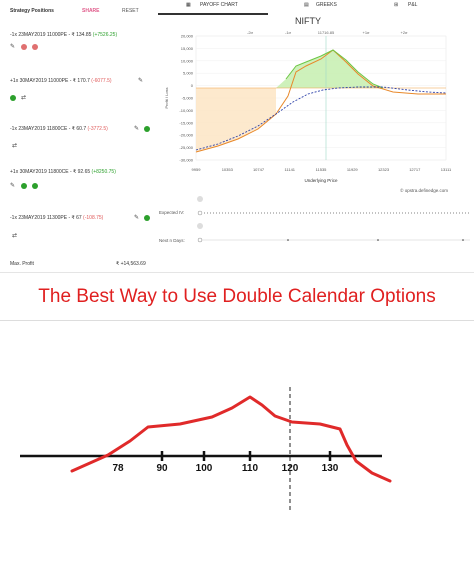 This screenshot has height=569, width=474. Describe the element at coordinates (186, 147) in the screenshot. I see `y-tick-label: -25,000` at that location.